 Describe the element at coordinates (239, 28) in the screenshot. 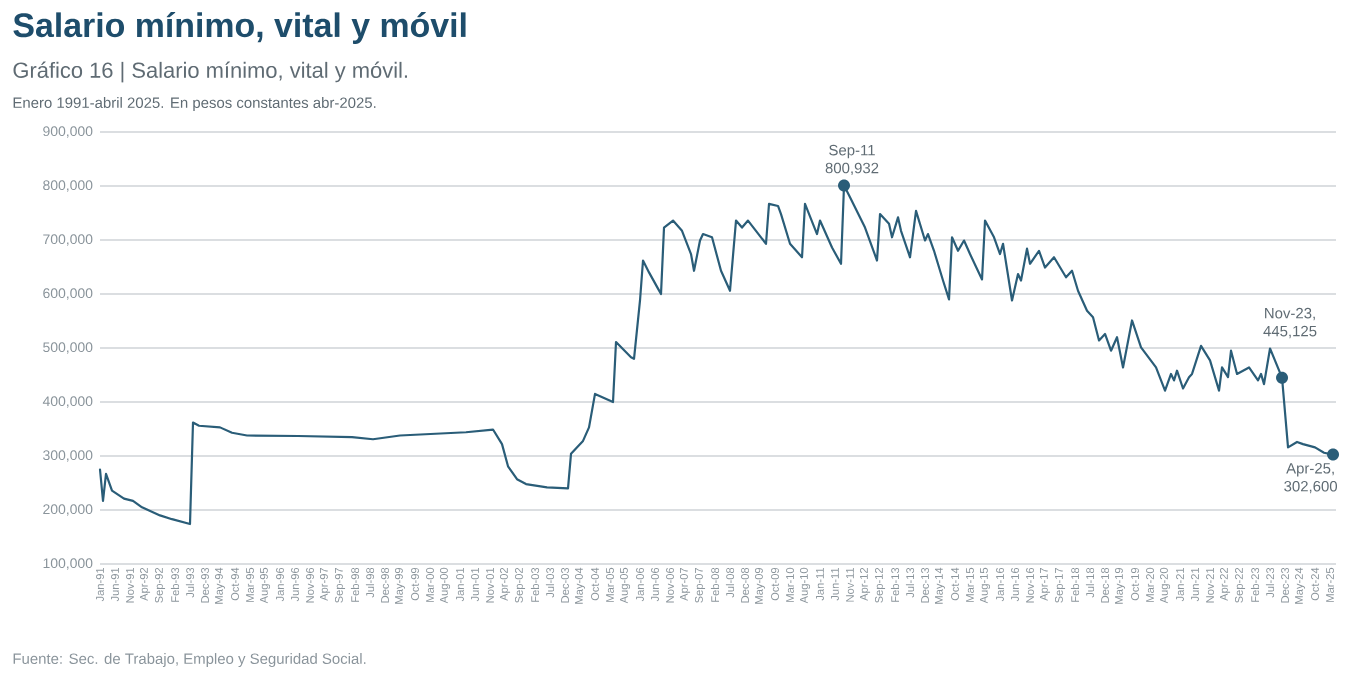

I see `chart-title: Salario mínimo, vital y móvil` at that location.